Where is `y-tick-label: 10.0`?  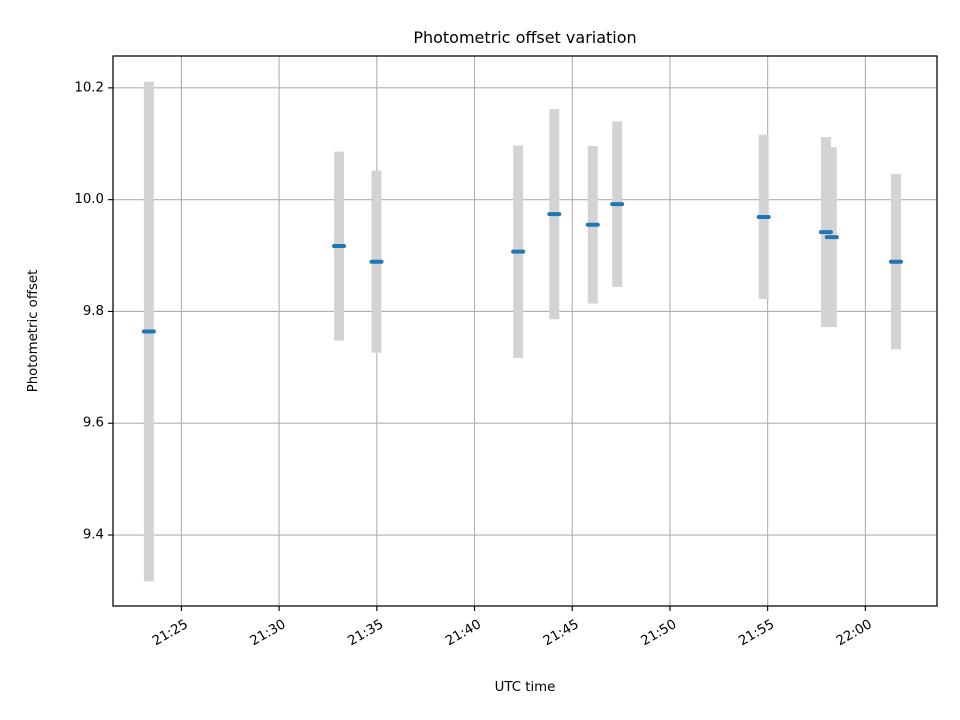 y-tick-label: 10.0 is located at coordinates (89, 199).